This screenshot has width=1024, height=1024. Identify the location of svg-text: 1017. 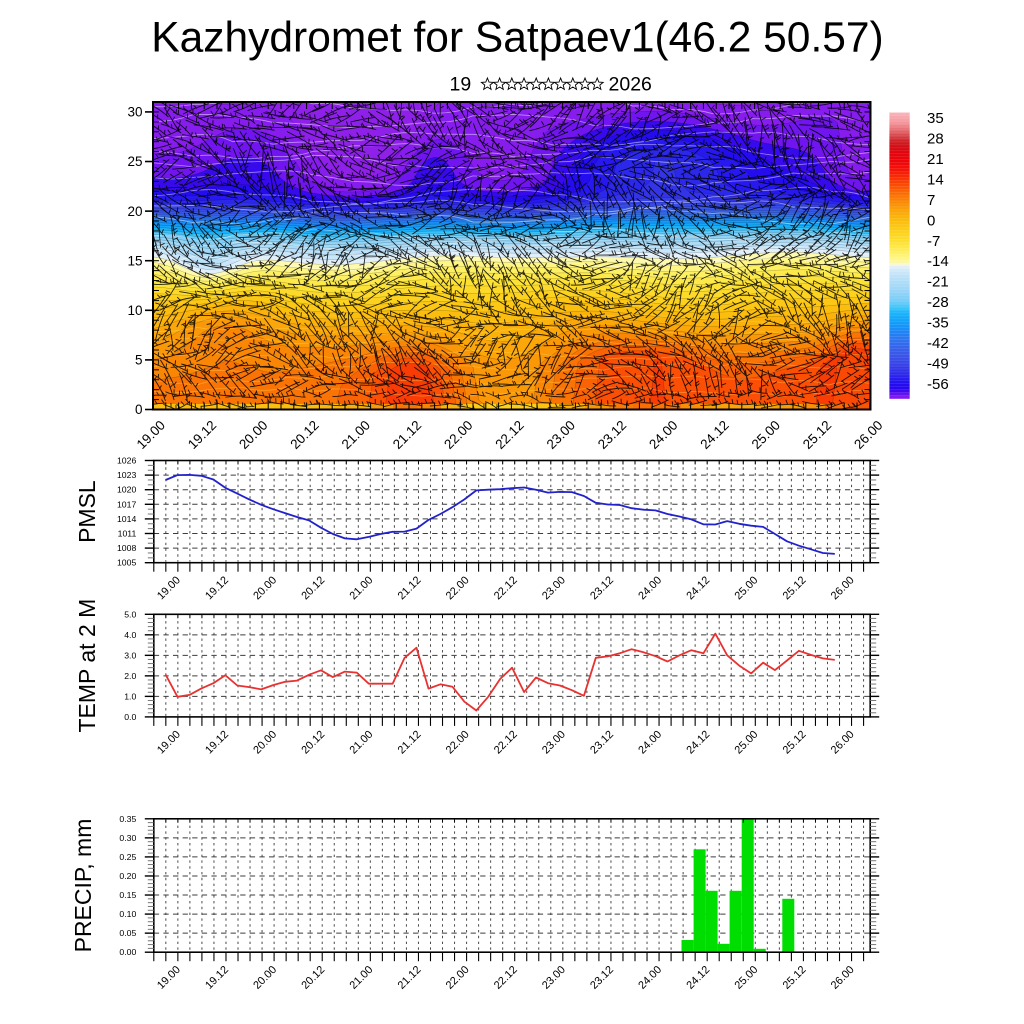
(126, 504).